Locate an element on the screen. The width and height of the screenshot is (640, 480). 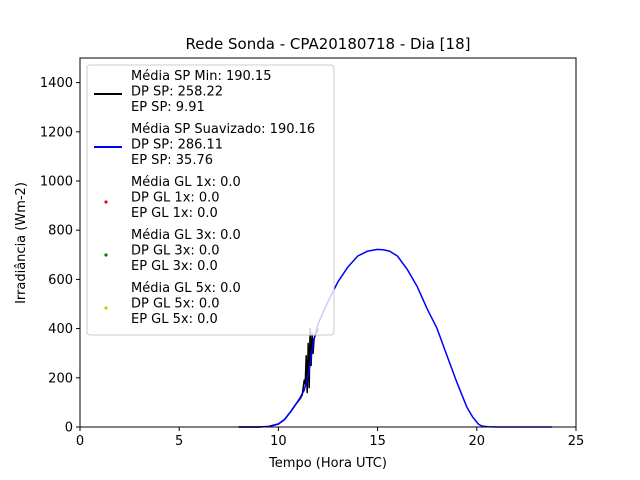
legend-label-2: EP GL 1x: 0.0 is located at coordinates (174, 213).